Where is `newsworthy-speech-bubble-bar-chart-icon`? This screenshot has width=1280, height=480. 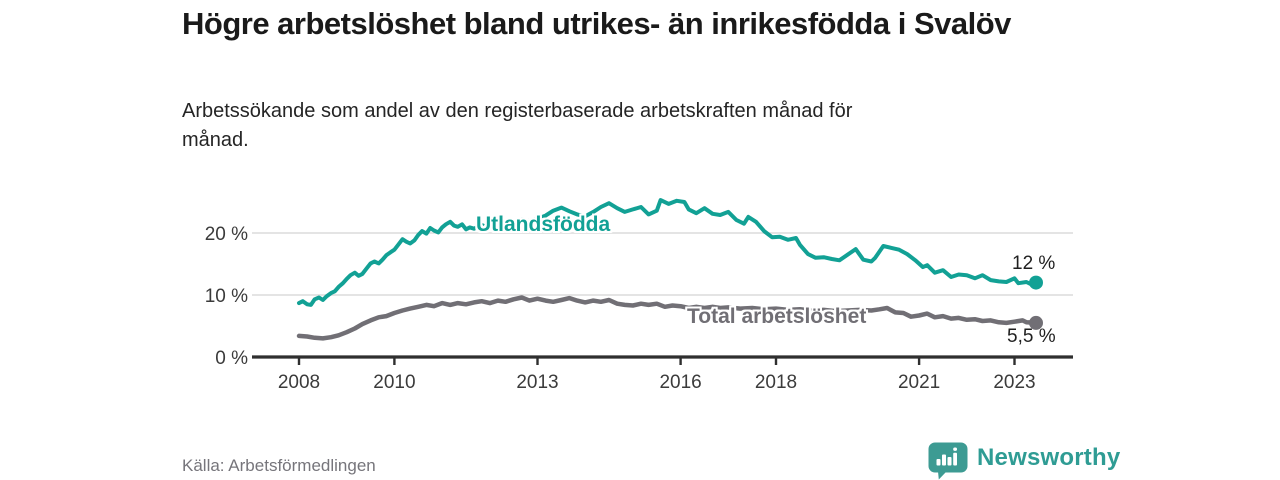
newsworthy-speech-bubble-bar-chart-icon is located at coordinates (948, 461).